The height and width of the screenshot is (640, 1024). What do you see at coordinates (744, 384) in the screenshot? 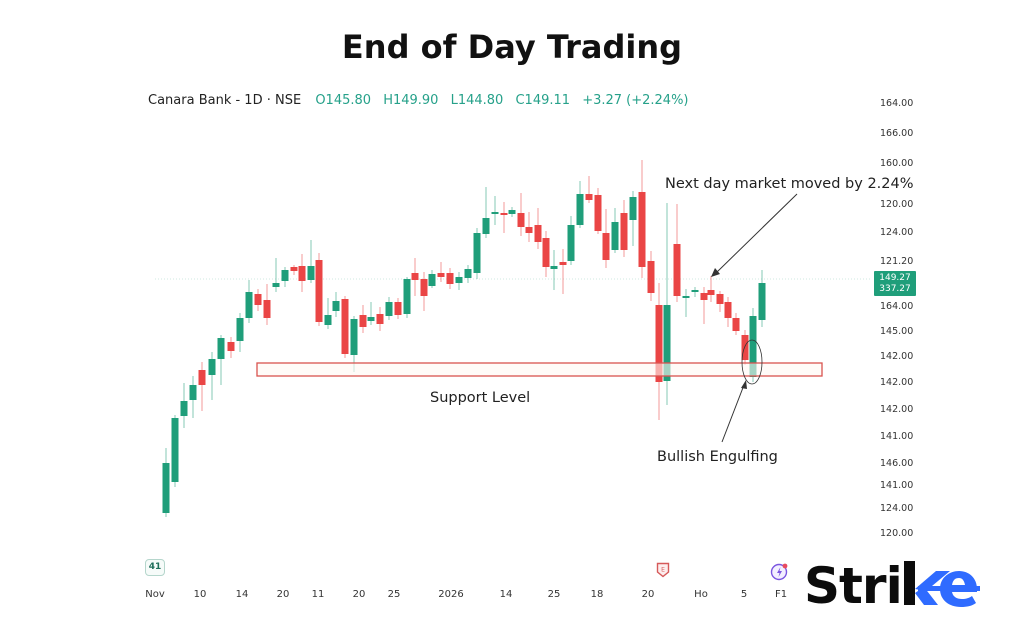
I see `engulfing-arrow-head` at bounding box center [744, 384].